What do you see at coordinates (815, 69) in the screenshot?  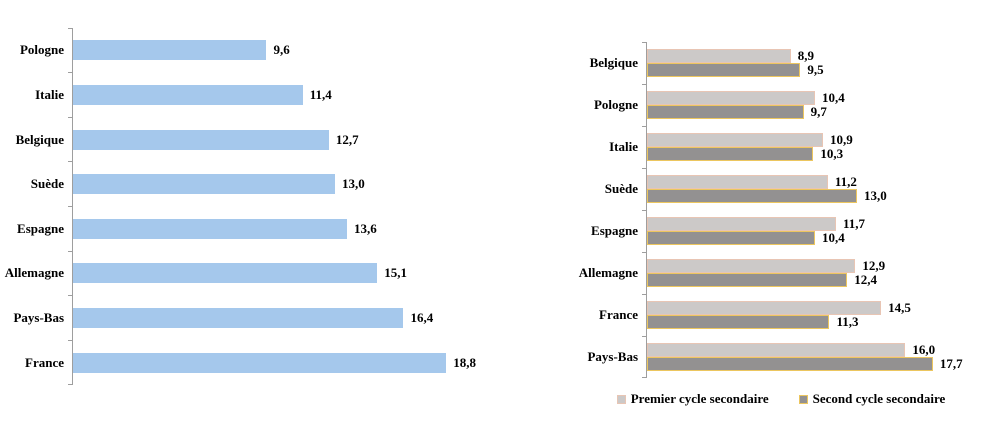 I see `value-label: 9,5` at bounding box center [815, 69].